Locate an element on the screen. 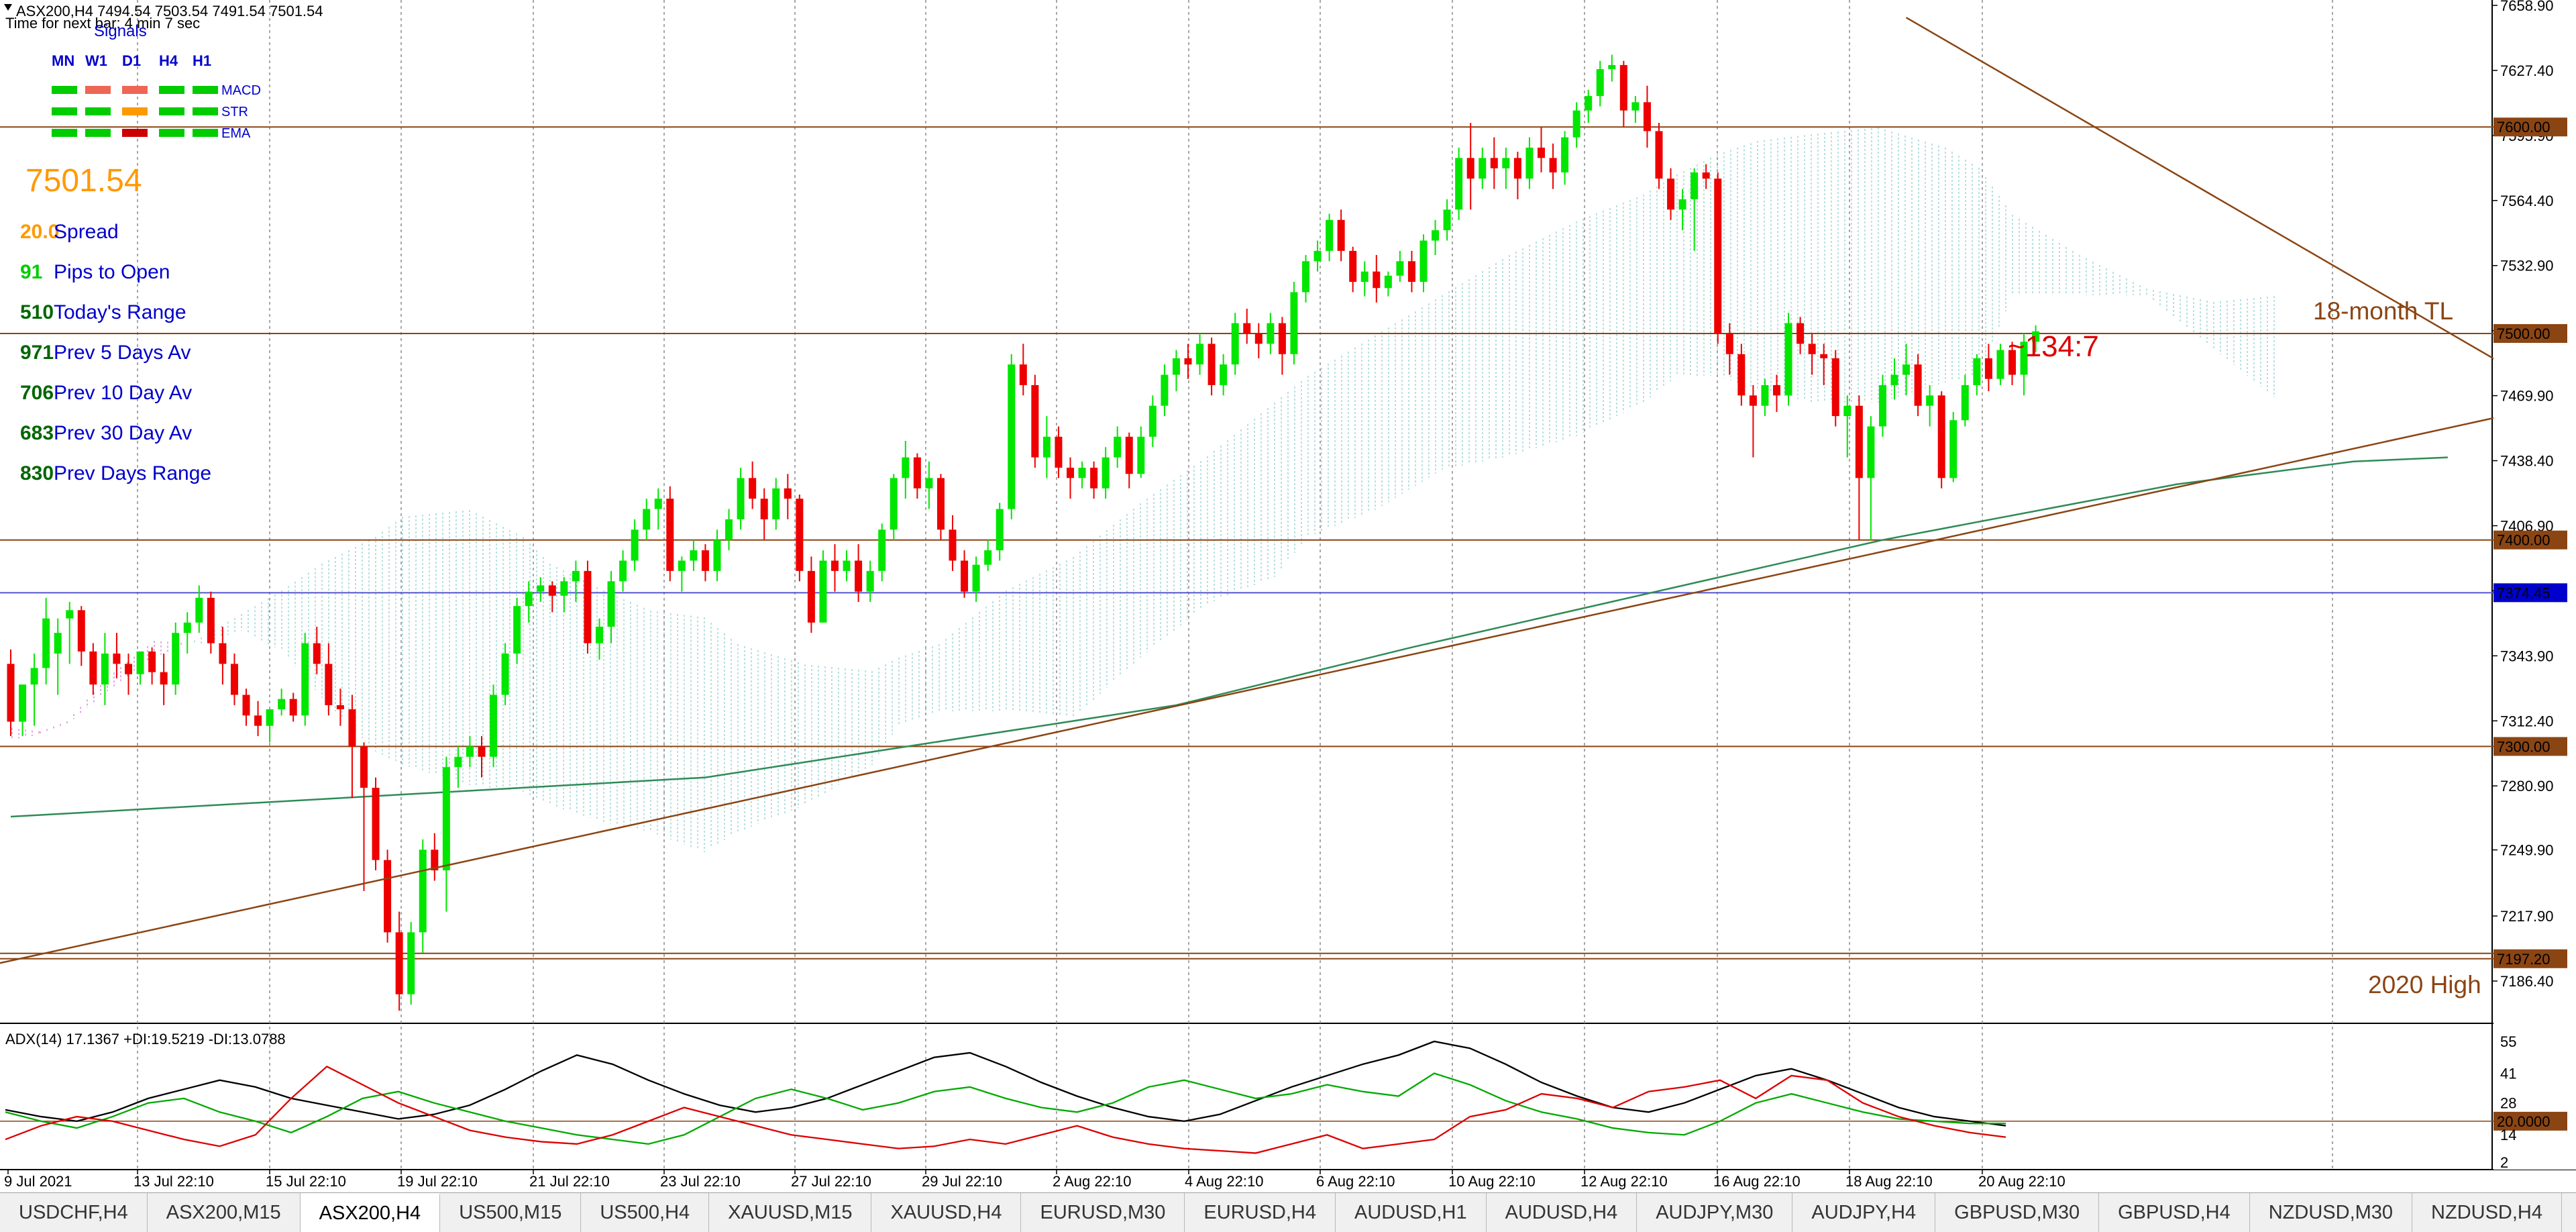  signal-row-label: STR is located at coordinates (234, 112).